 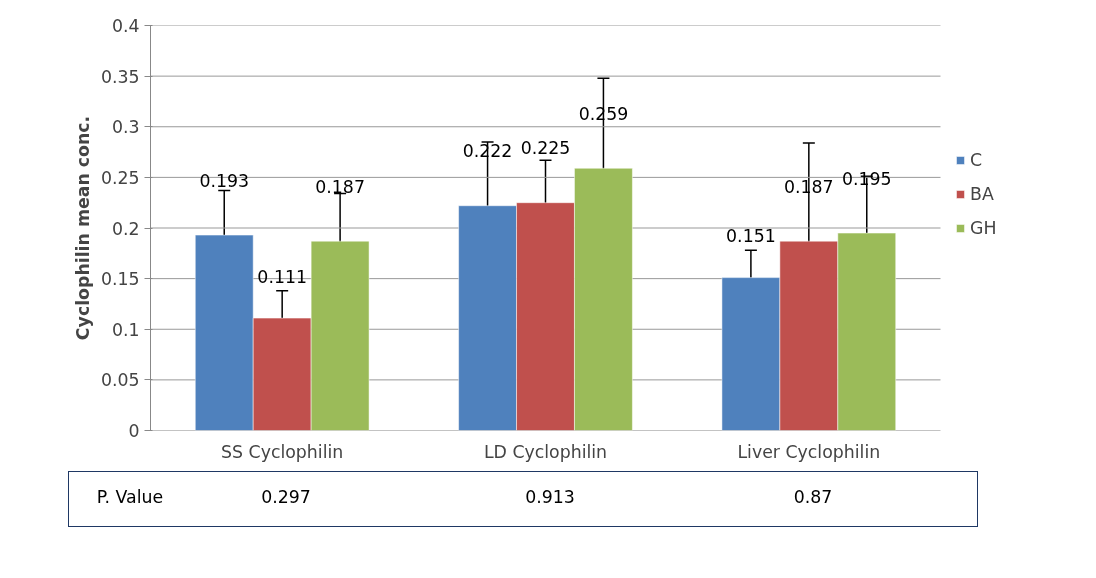 I want to click on x-tick-label: Liver Cyclophilin, so click(x=809, y=451).